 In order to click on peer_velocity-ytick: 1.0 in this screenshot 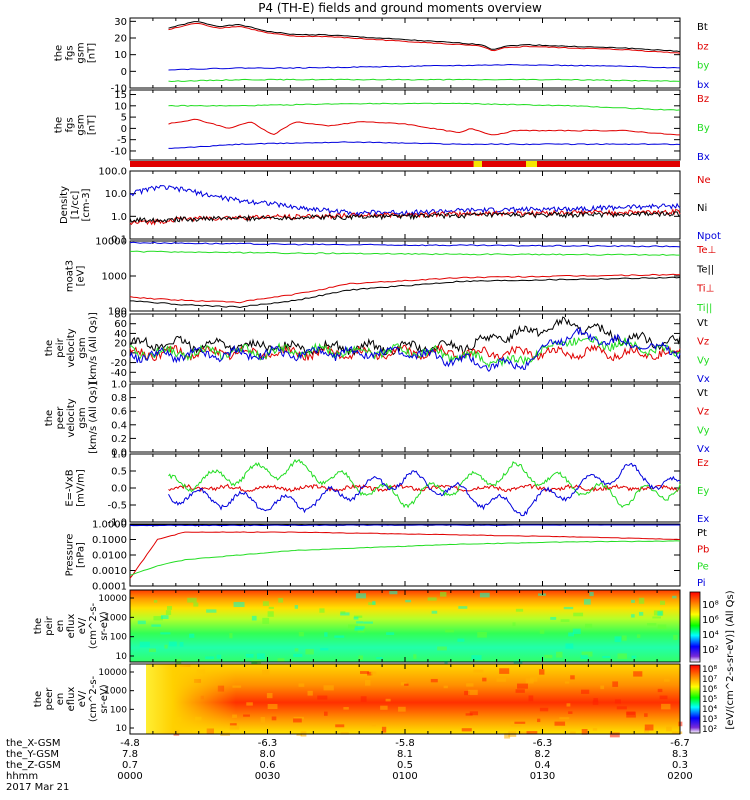, I will do `click(119, 385)`.